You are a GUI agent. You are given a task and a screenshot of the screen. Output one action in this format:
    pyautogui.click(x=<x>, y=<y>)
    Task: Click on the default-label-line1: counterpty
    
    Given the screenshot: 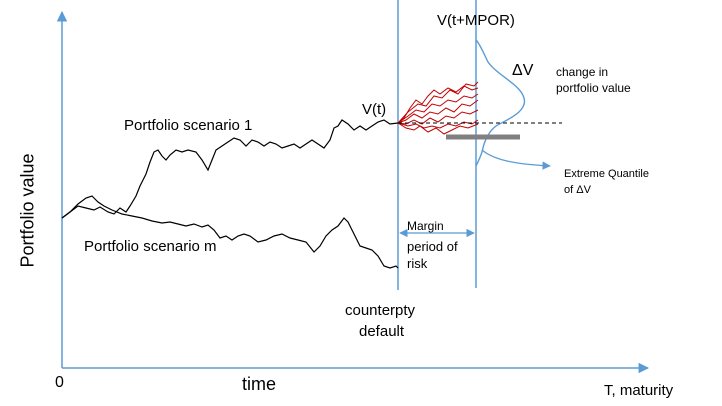 What is the action you would take?
    pyautogui.click(x=380, y=310)
    